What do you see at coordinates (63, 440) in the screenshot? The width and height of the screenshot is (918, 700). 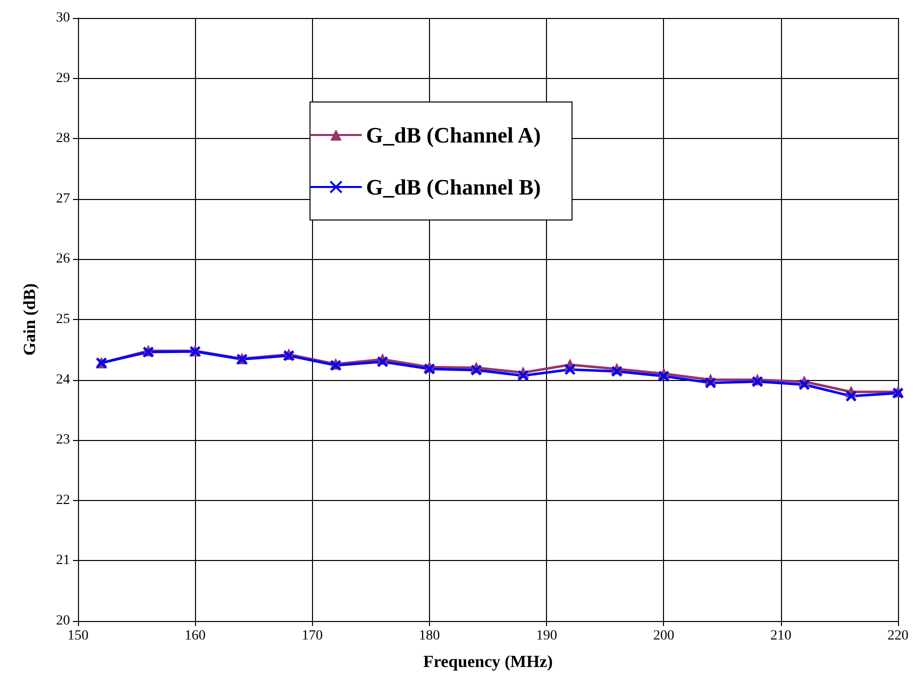 I see `y-tick-label: 23` at bounding box center [63, 440].